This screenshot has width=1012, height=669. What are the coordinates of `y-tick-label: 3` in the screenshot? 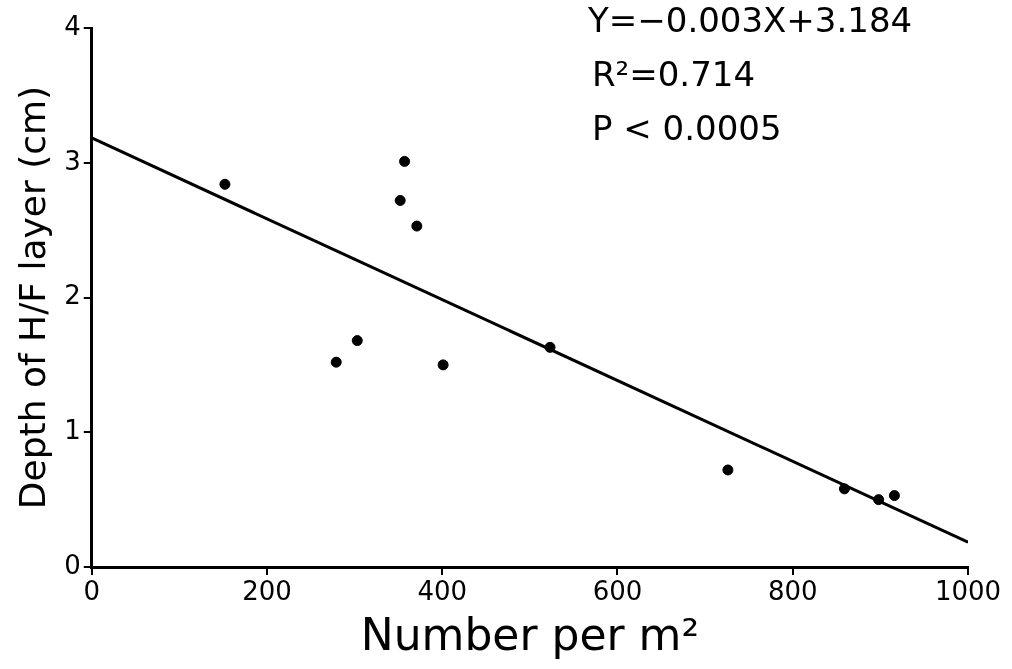 It's located at (72, 160).